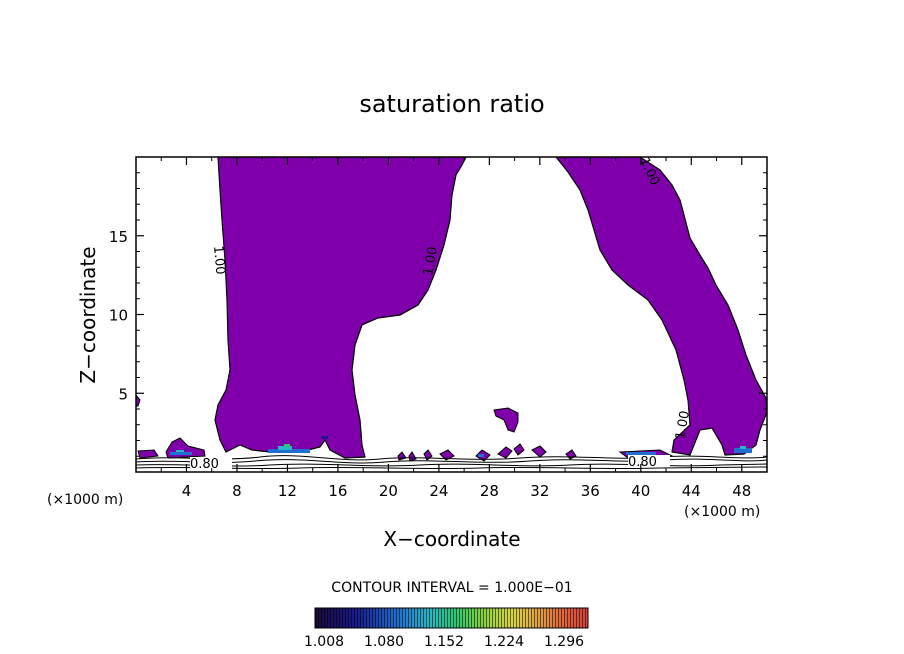  I want to click on high-saturation-specks, so click(461, 446).